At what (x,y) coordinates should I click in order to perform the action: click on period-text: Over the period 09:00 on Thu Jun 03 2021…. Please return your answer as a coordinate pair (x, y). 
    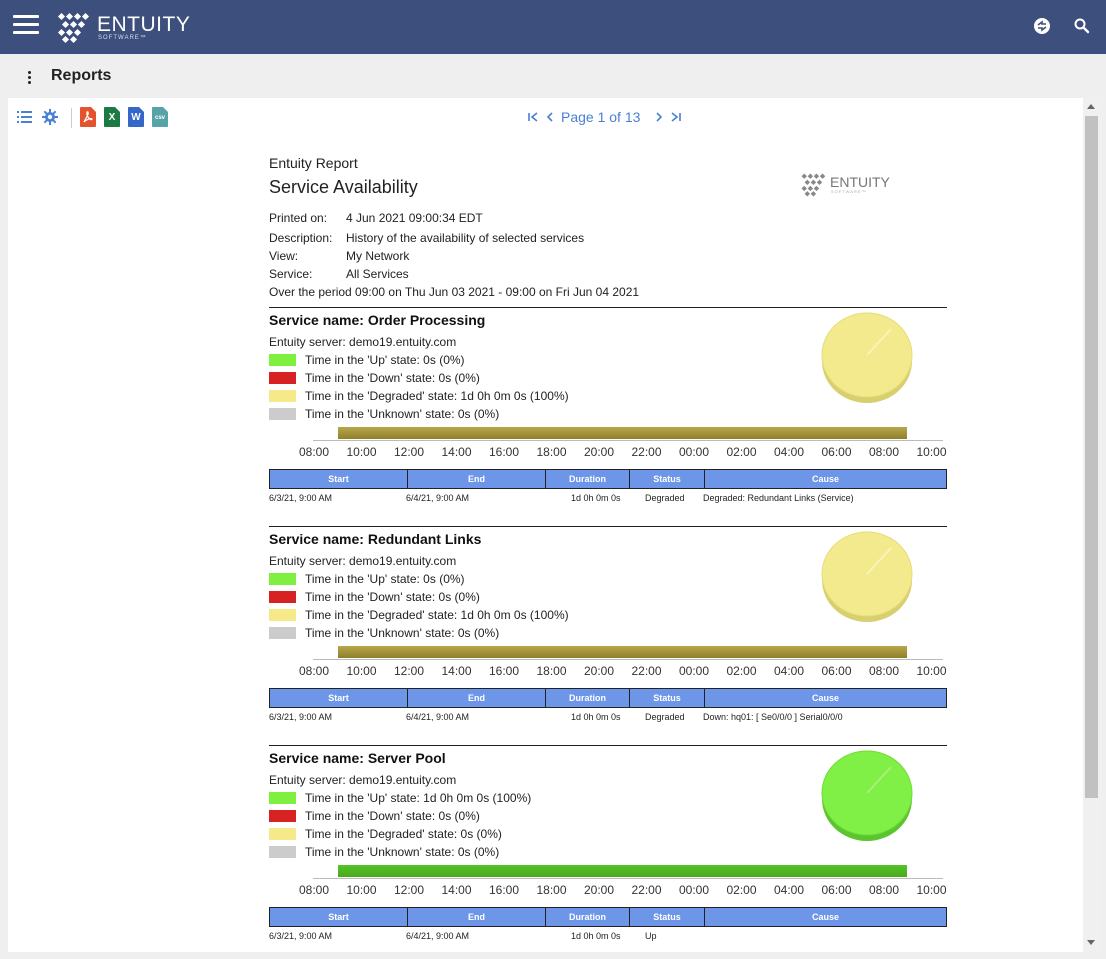
    Looking at the image, I should click on (454, 292).